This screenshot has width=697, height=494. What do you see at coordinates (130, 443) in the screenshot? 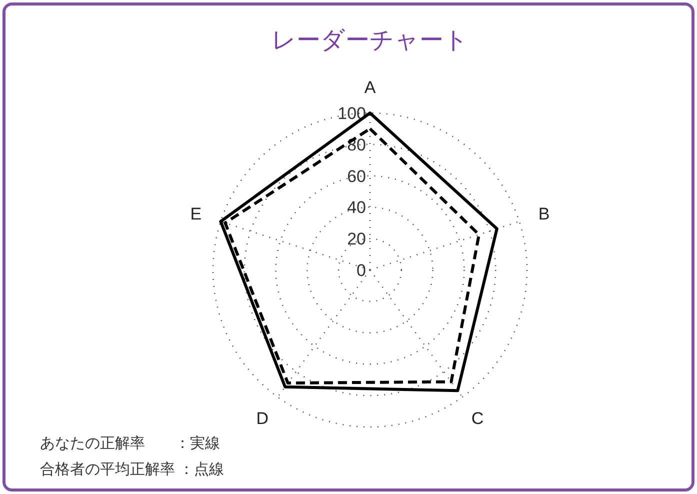
I see `text: あなたの正解率 ：実線` at bounding box center [130, 443].